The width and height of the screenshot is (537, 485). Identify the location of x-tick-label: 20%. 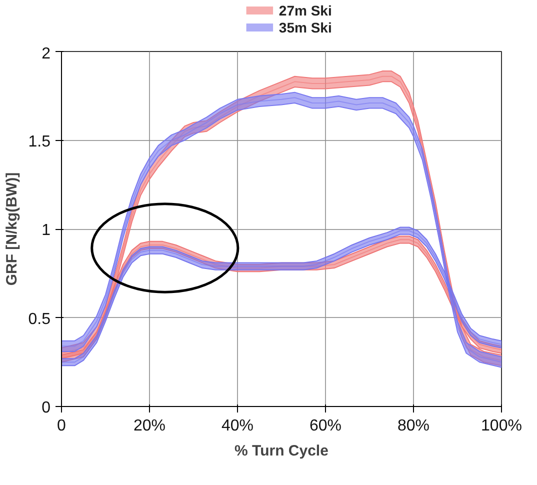
(149, 426).